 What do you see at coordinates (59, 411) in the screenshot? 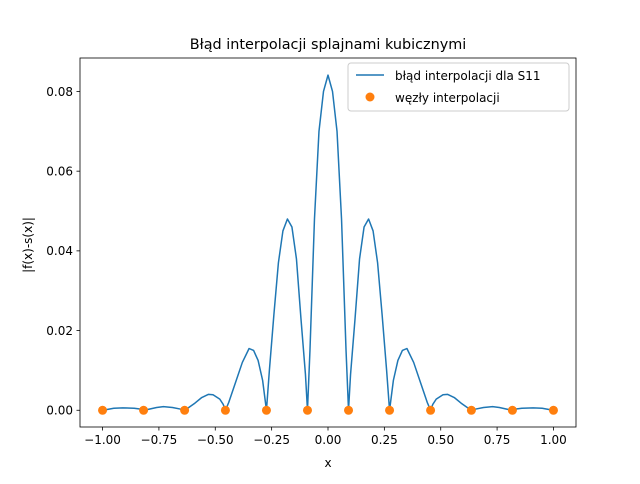
I see `y-tick-label: 0.00` at bounding box center [59, 411].